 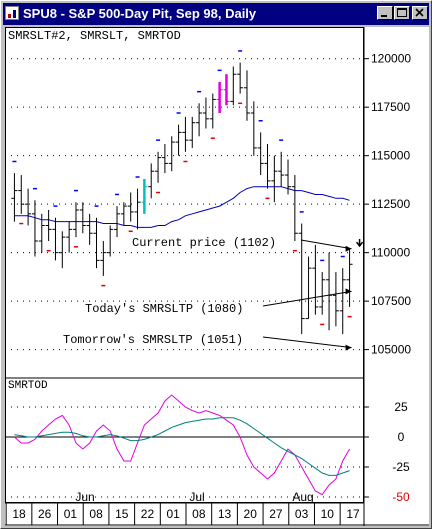 I want to click on smrtod-slow-line, so click(x=182, y=446).